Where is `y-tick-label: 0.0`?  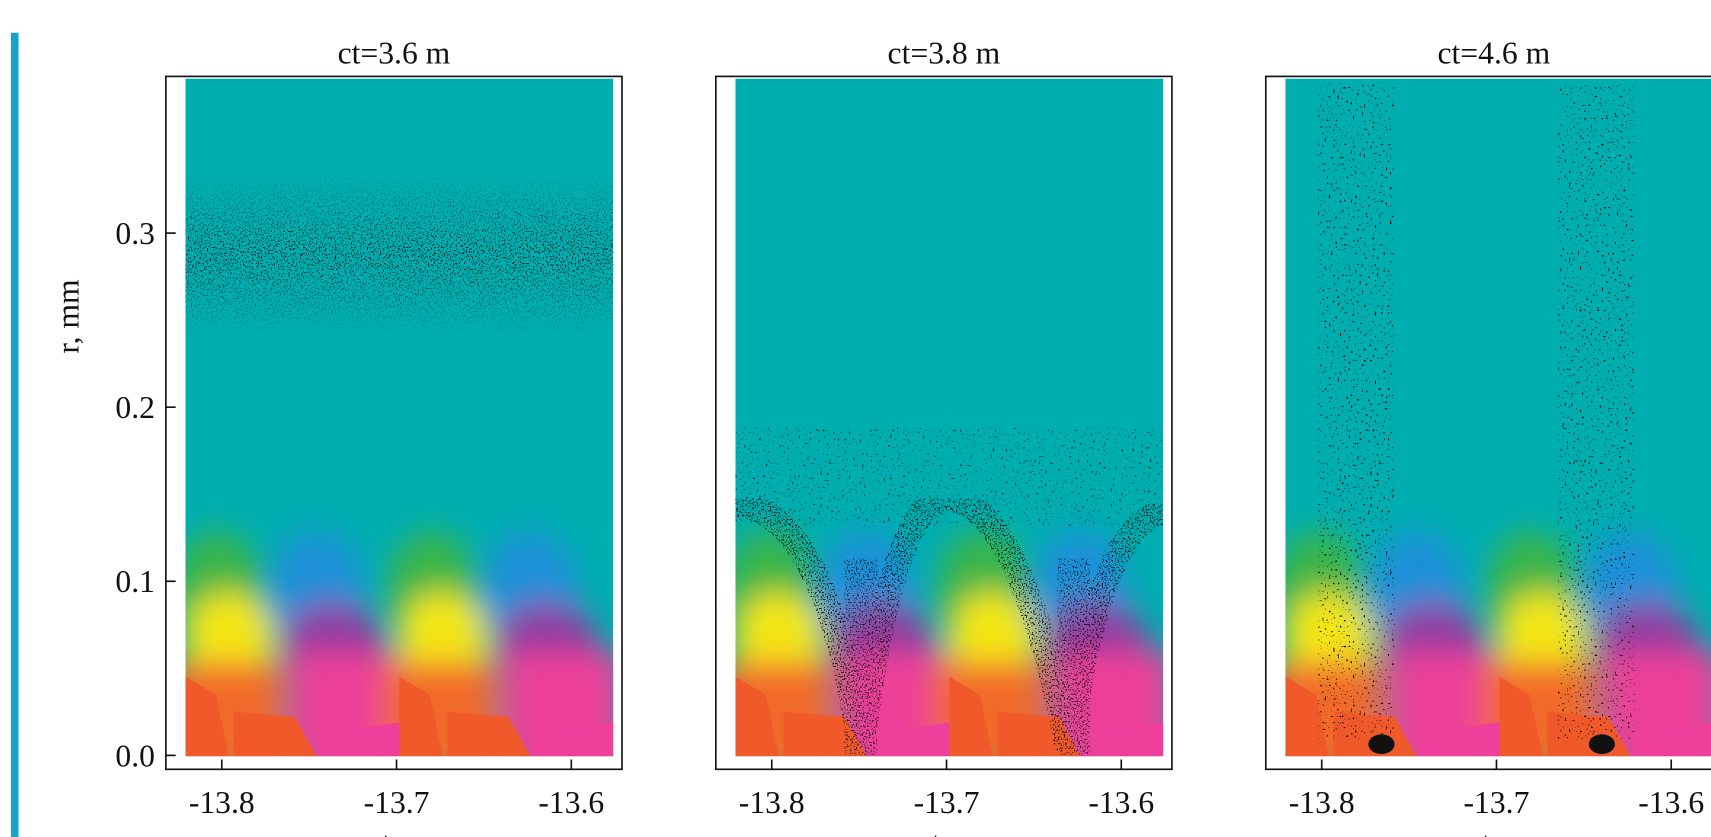 y-tick-label: 0.0 is located at coordinates (135, 755).